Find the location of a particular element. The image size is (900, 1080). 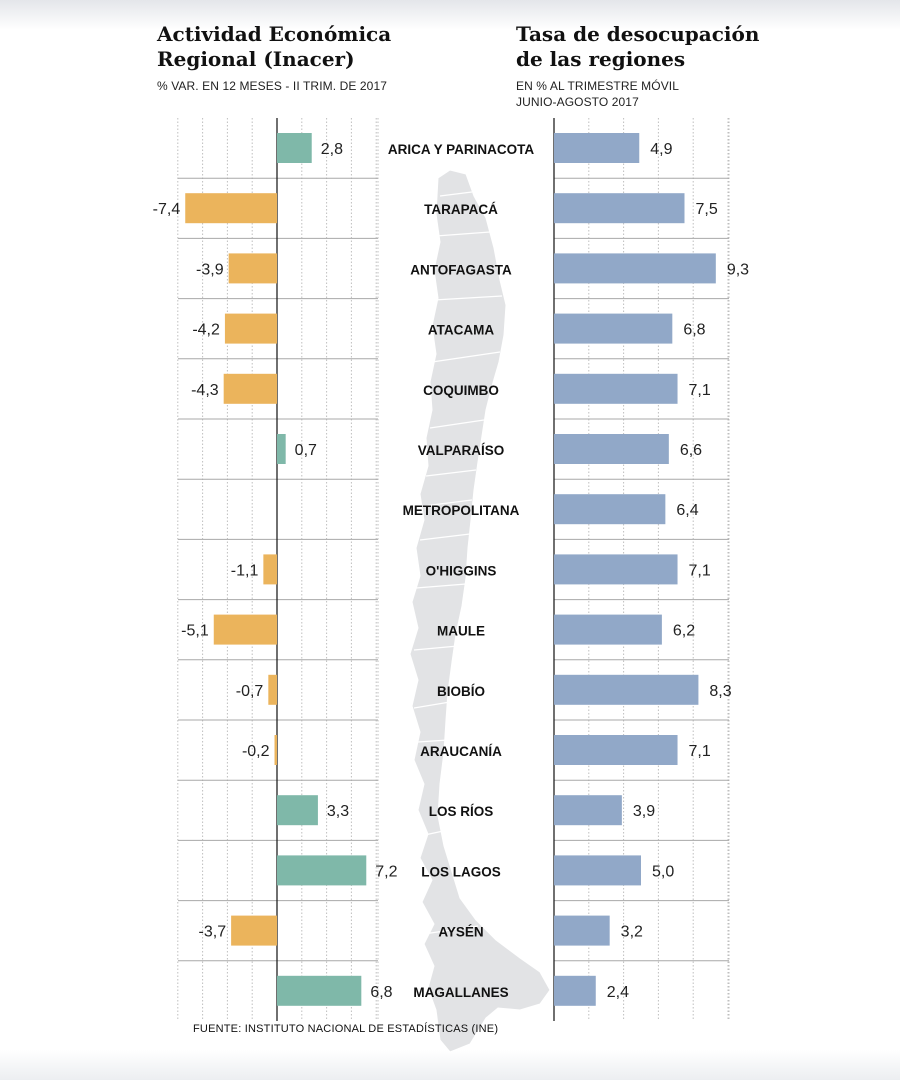

unemployment-value-label-aysen: 3,2 is located at coordinates (632, 932).